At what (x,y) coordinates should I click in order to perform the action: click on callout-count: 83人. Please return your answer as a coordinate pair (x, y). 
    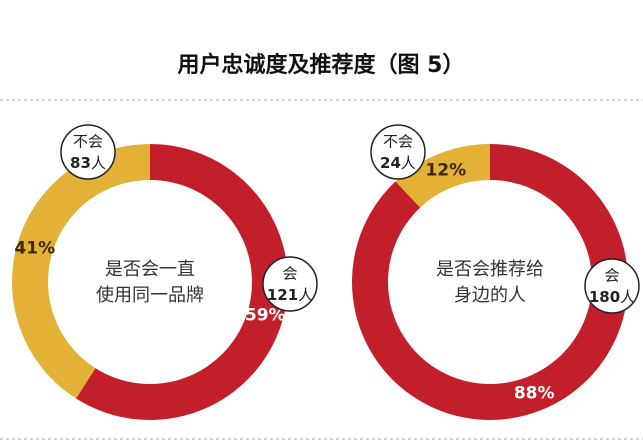
    Looking at the image, I should click on (88, 163).